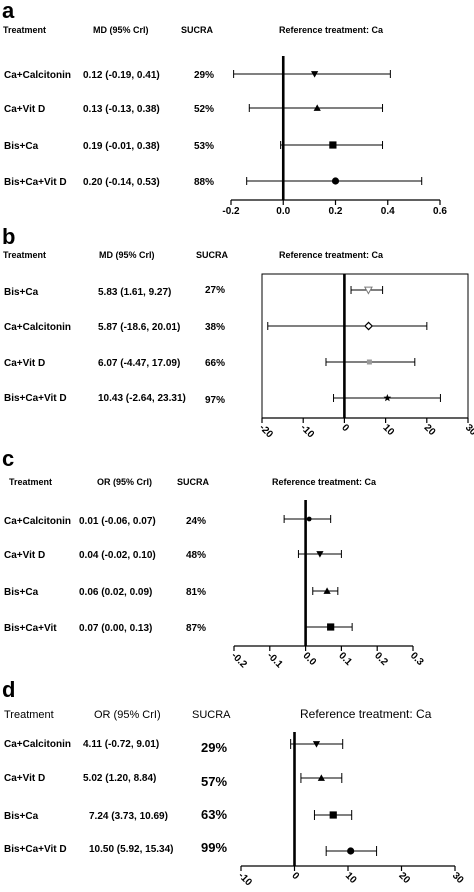  What do you see at coordinates (30, 628) in the screenshot?
I see `panel-c-row-4-treatment: Bis+Ca+Vit` at bounding box center [30, 628].